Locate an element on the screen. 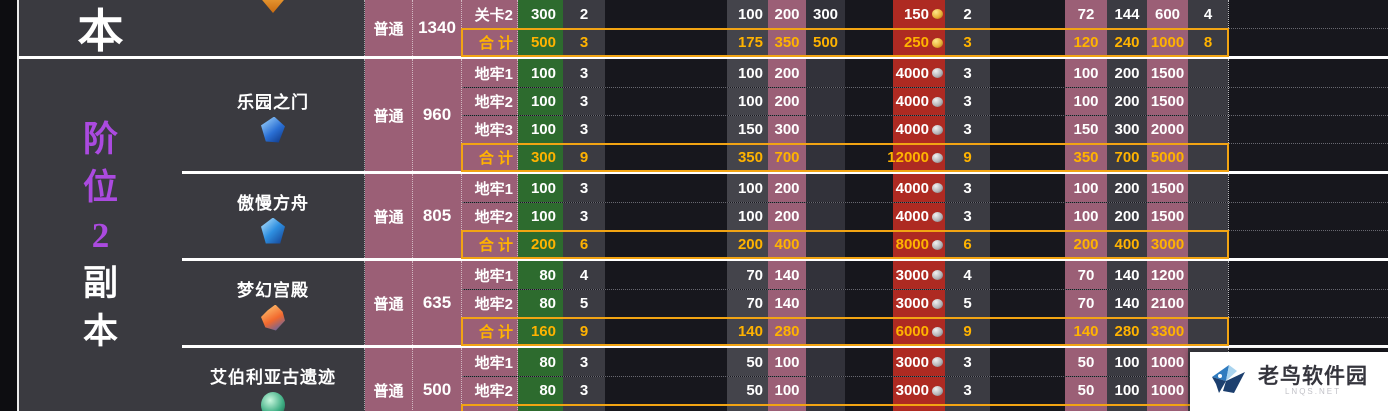  watermark-title: 老鸟软件园 is located at coordinates (1313, 377).